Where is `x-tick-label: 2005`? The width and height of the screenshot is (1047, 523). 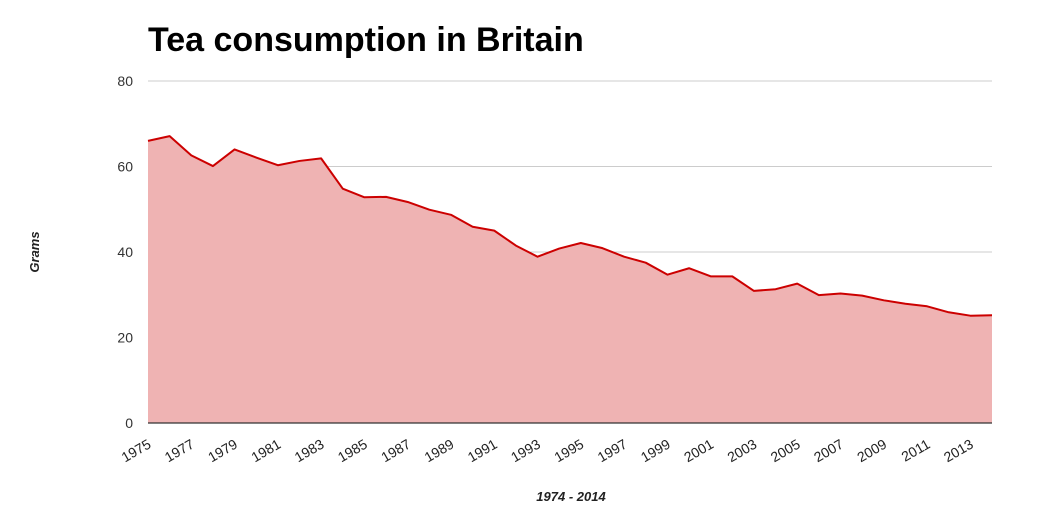 x-tick-label: 2005 is located at coordinates (785, 451).